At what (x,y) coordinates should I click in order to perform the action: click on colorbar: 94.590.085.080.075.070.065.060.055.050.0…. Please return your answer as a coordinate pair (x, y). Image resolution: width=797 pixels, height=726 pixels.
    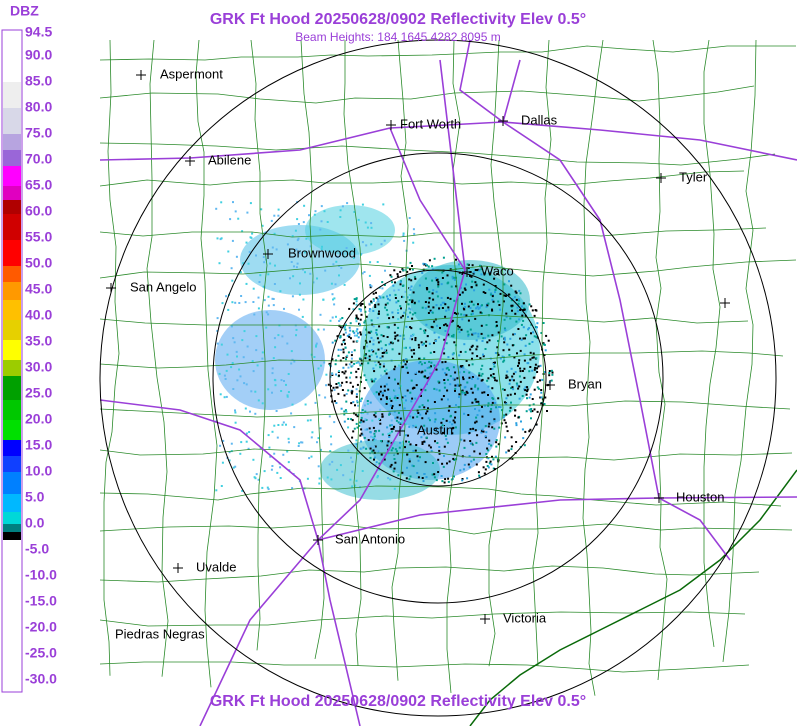
    Looking at the image, I should click on (29, 358).